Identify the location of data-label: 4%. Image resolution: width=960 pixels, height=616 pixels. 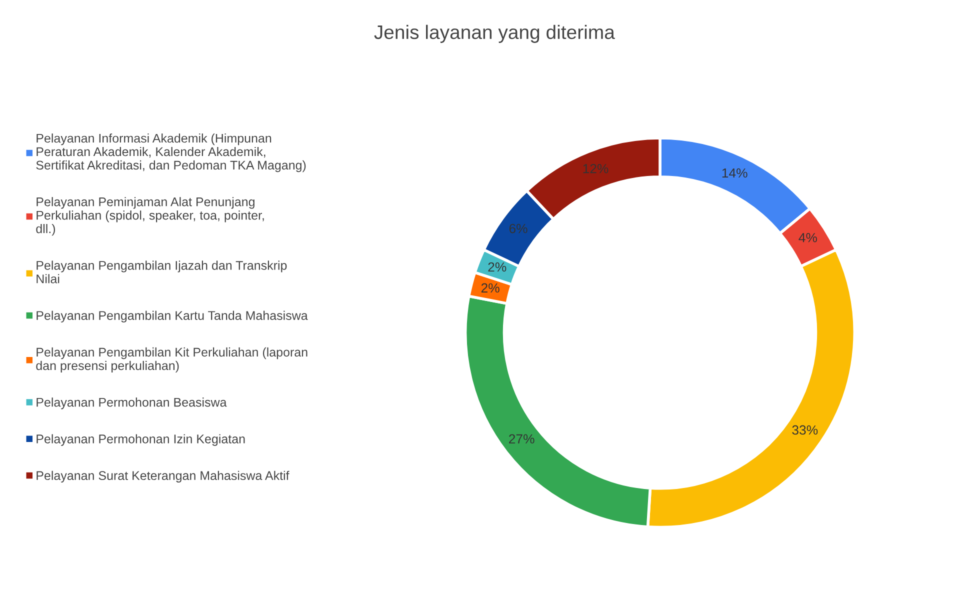
(807, 237).